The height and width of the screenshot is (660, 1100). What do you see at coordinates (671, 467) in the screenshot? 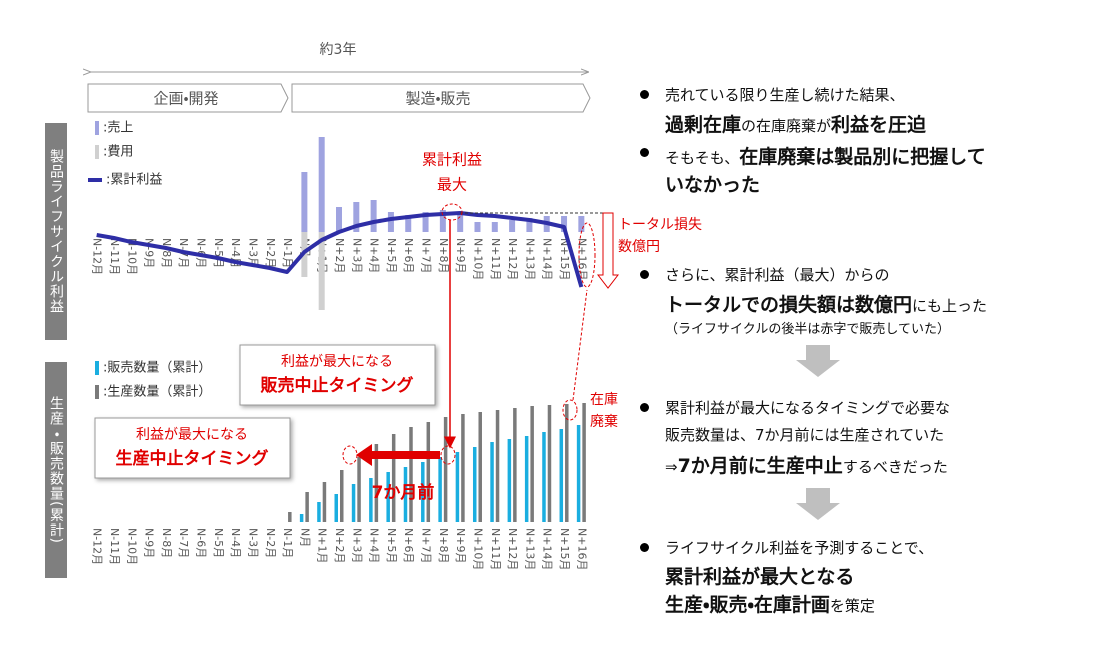
I see `text-segment: ⇒` at bounding box center [671, 467].